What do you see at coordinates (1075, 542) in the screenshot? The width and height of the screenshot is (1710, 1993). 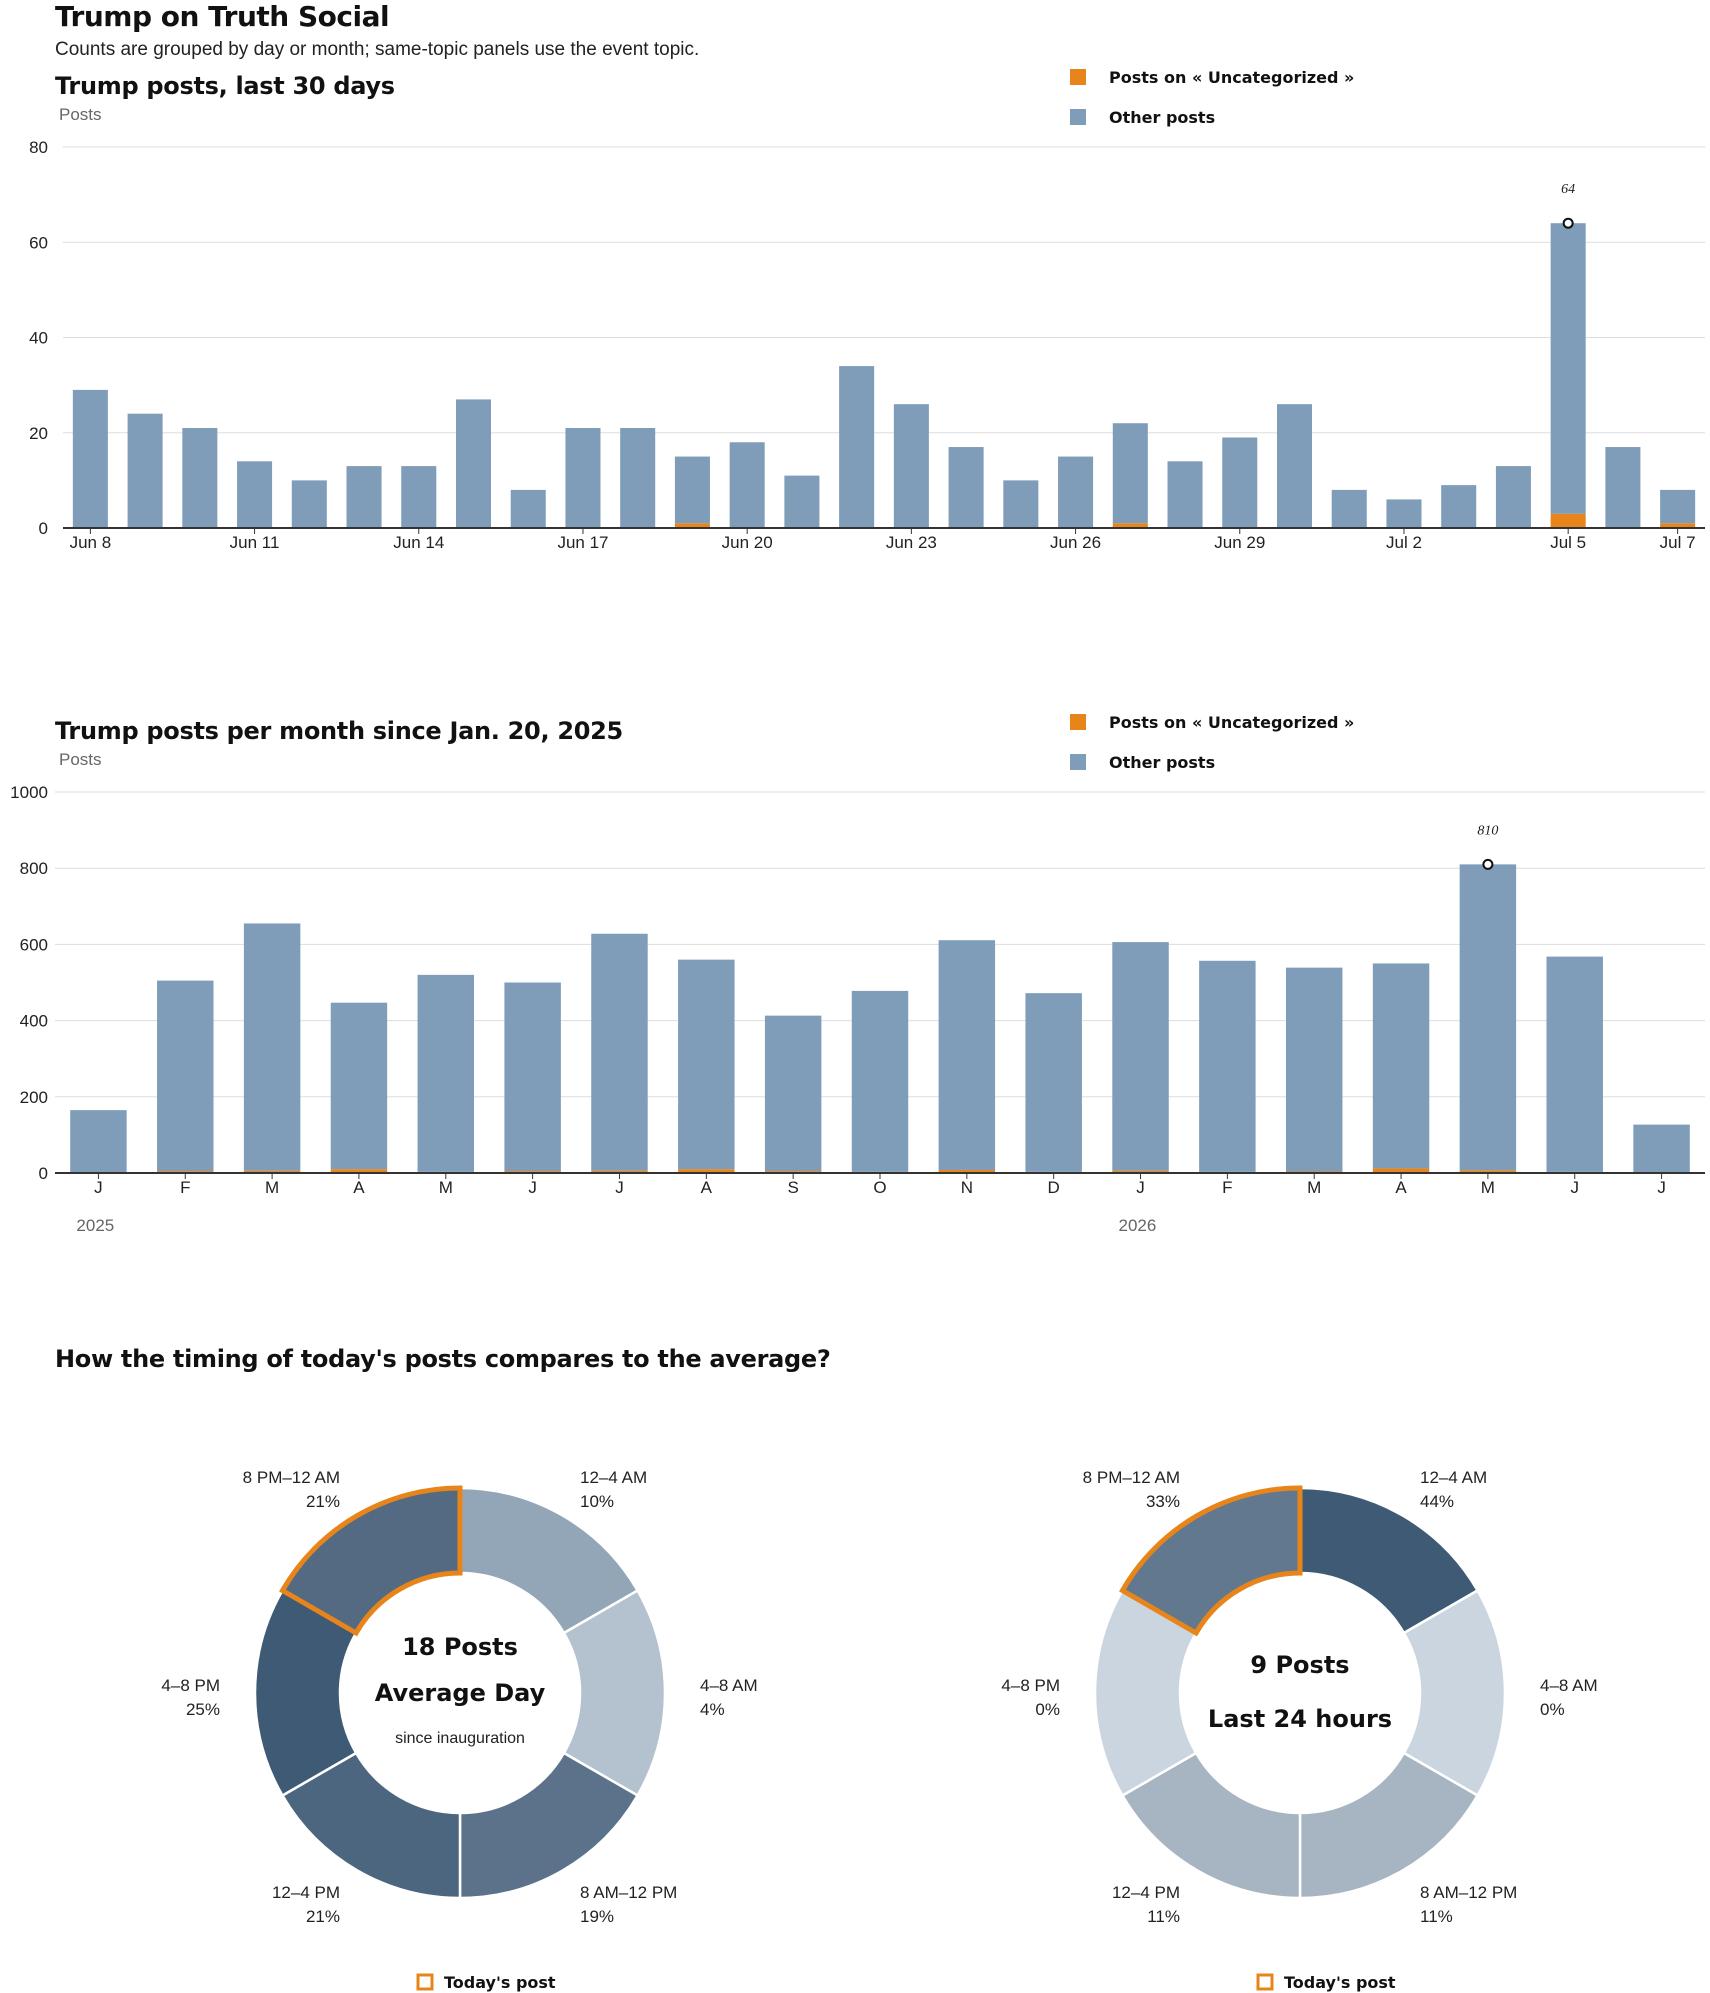 I see `daily-x-tick-label: Jun 26` at bounding box center [1075, 542].